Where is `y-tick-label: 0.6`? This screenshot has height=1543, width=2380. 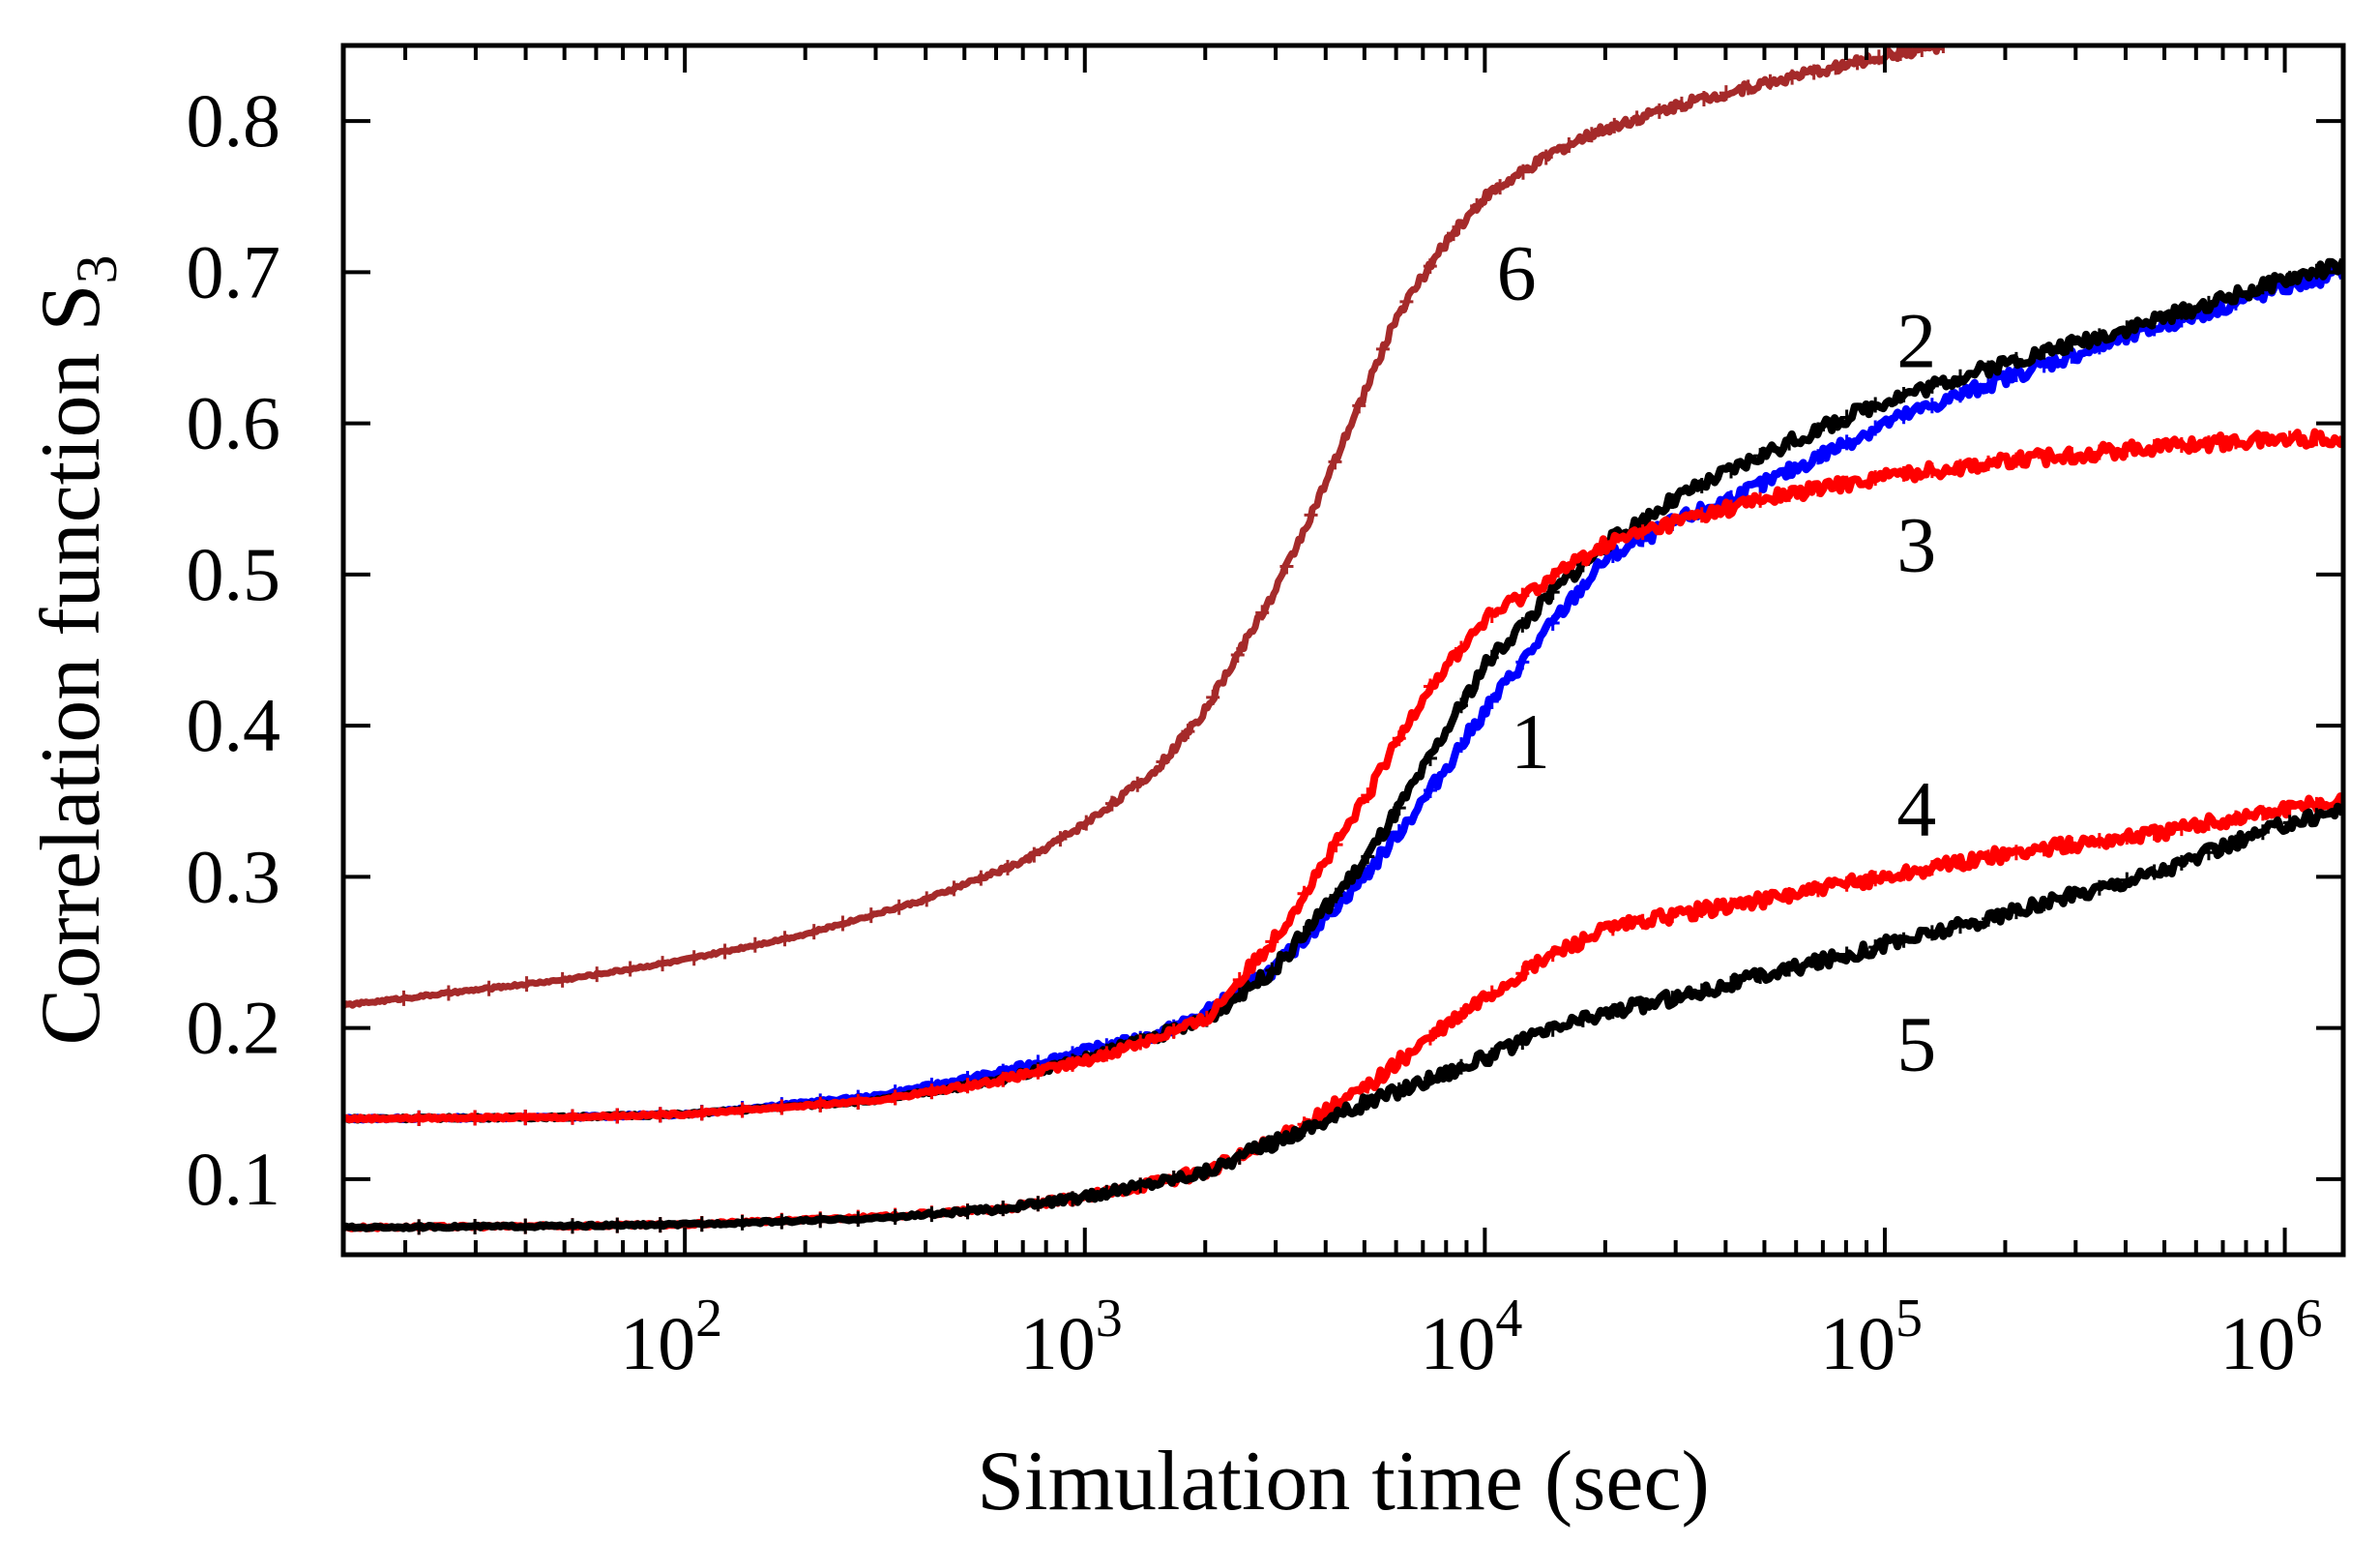 y-tick-label: 0.6 is located at coordinates (234, 423).